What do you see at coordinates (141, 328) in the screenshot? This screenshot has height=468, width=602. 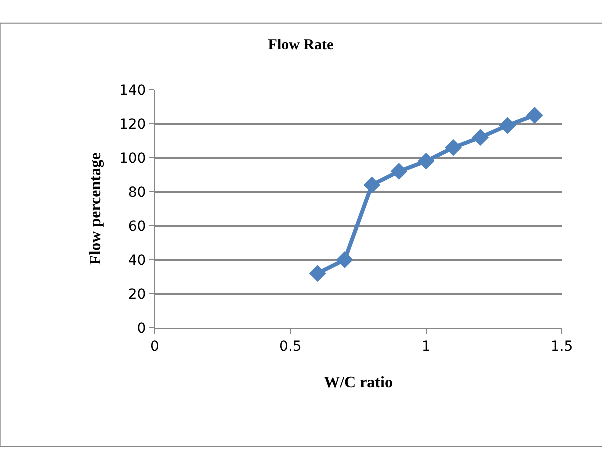 I see `y-tick-label: 0` at bounding box center [141, 328].